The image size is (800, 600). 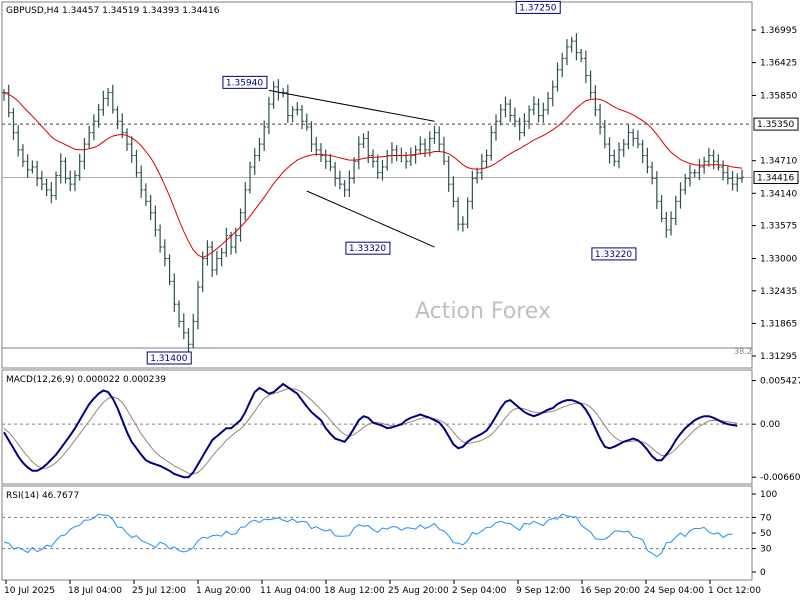 I want to click on rsi-y-tick-label: 30, so click(x=766, y=550).